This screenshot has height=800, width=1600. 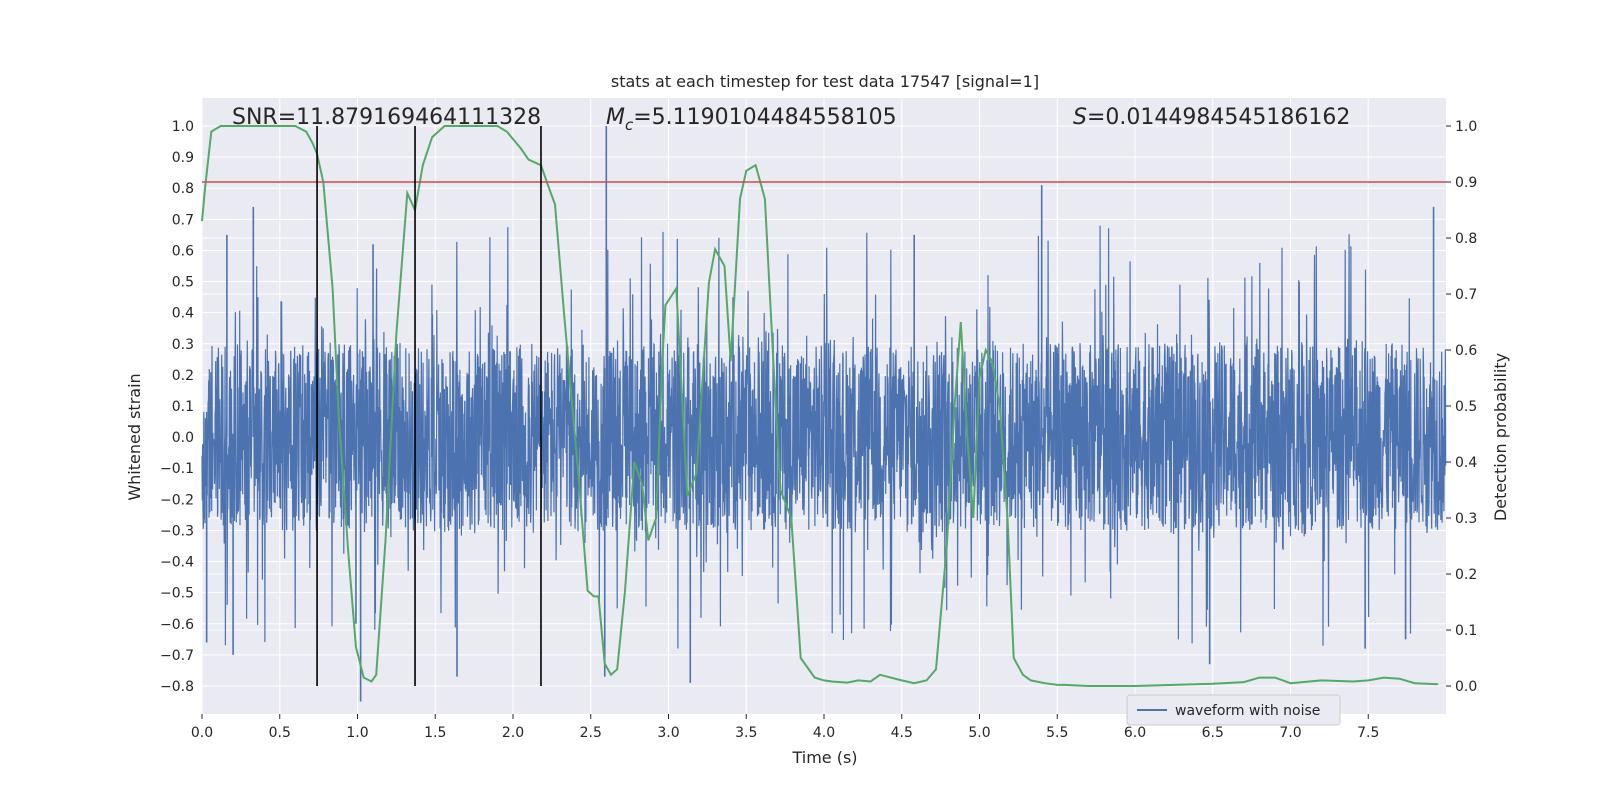 I want to click on y2-tick-label: 0.7, so click(x=1466, y=295).